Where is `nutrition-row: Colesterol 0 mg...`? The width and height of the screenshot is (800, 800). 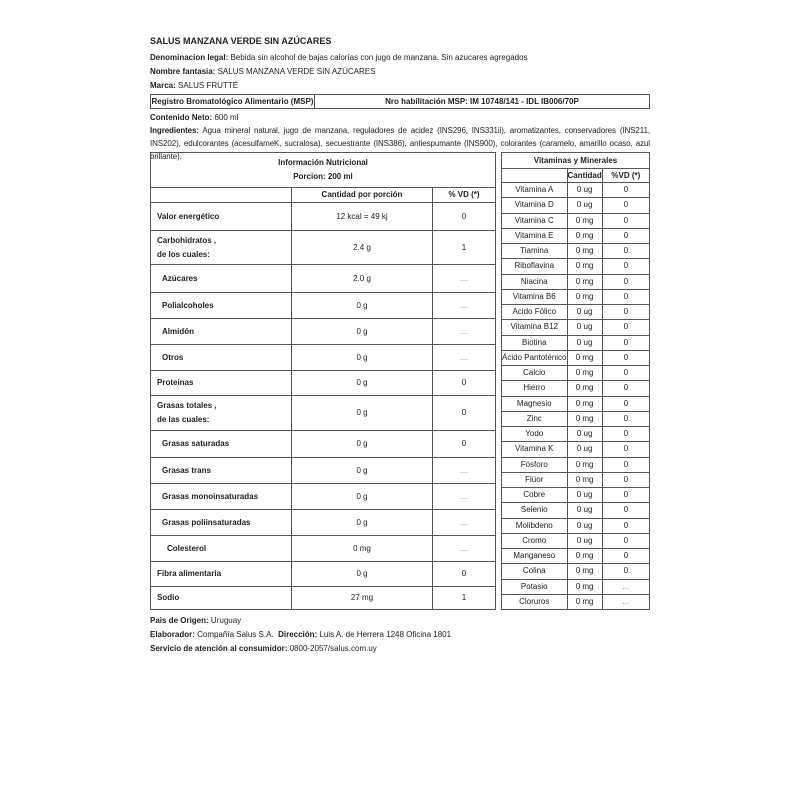 nutrition-row: Colesterol 0 mg... is located at coordinates (323, 548).